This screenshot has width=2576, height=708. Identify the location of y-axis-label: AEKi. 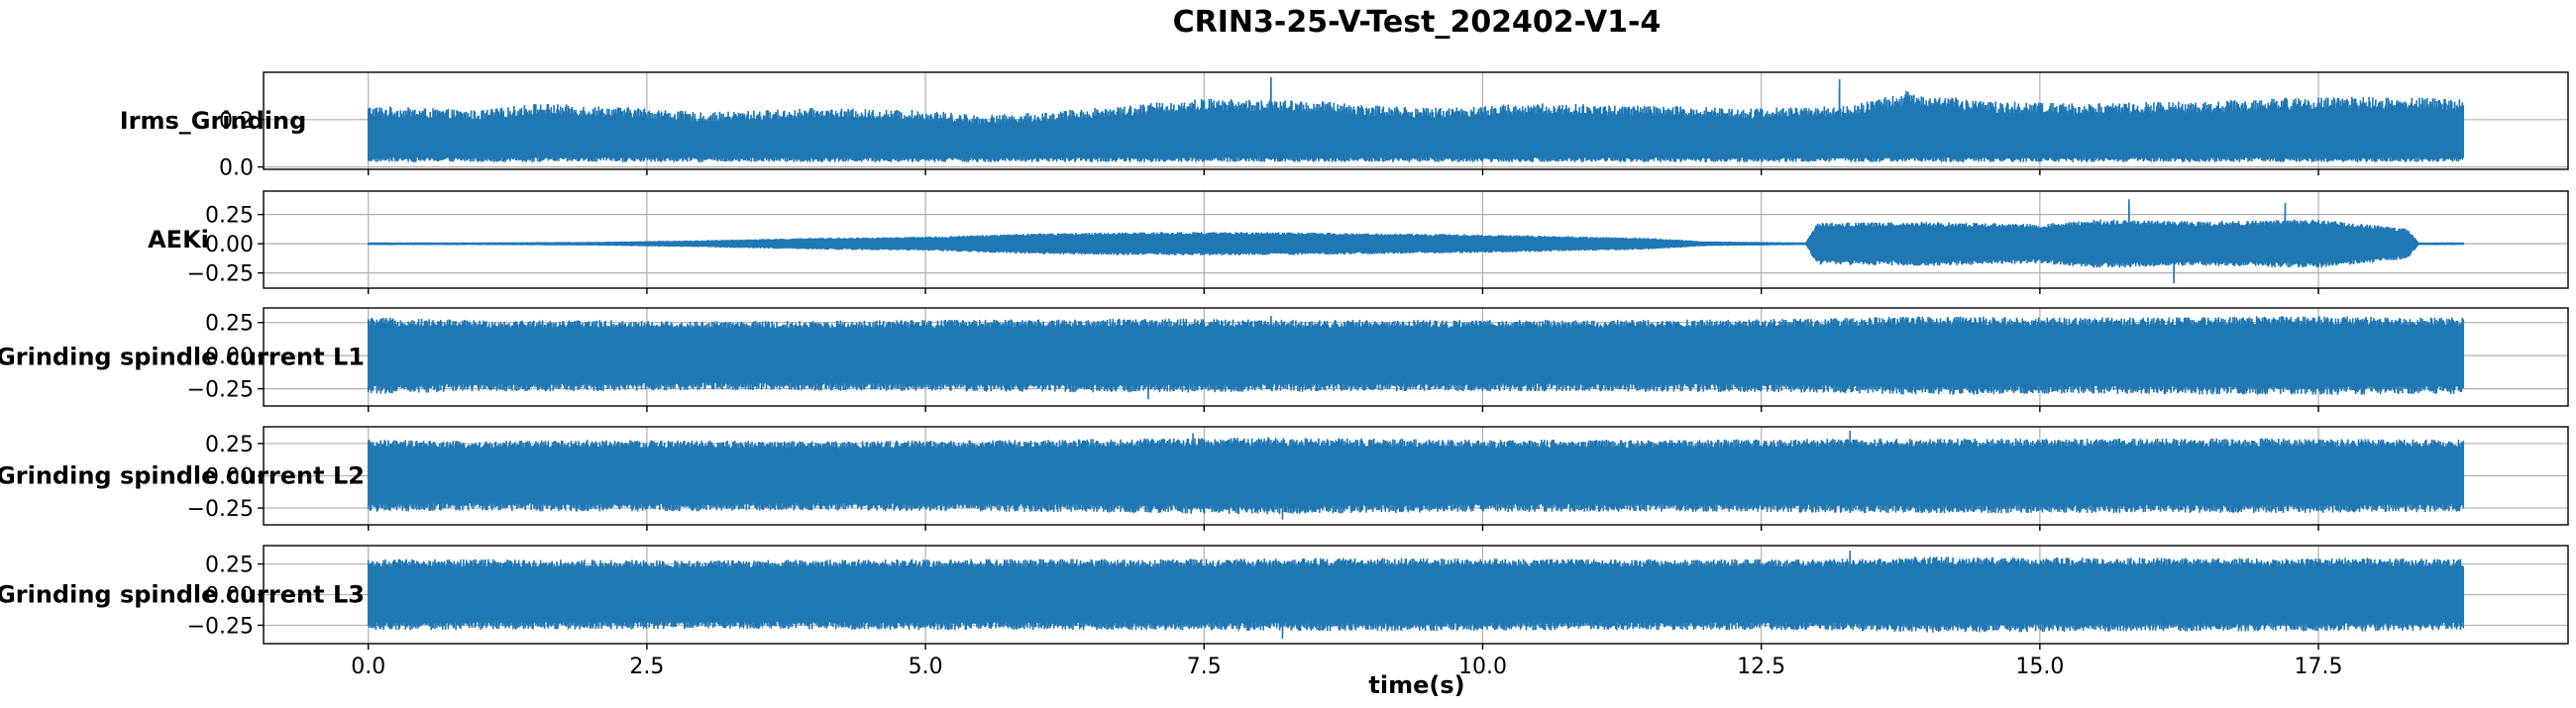
(178, 239).